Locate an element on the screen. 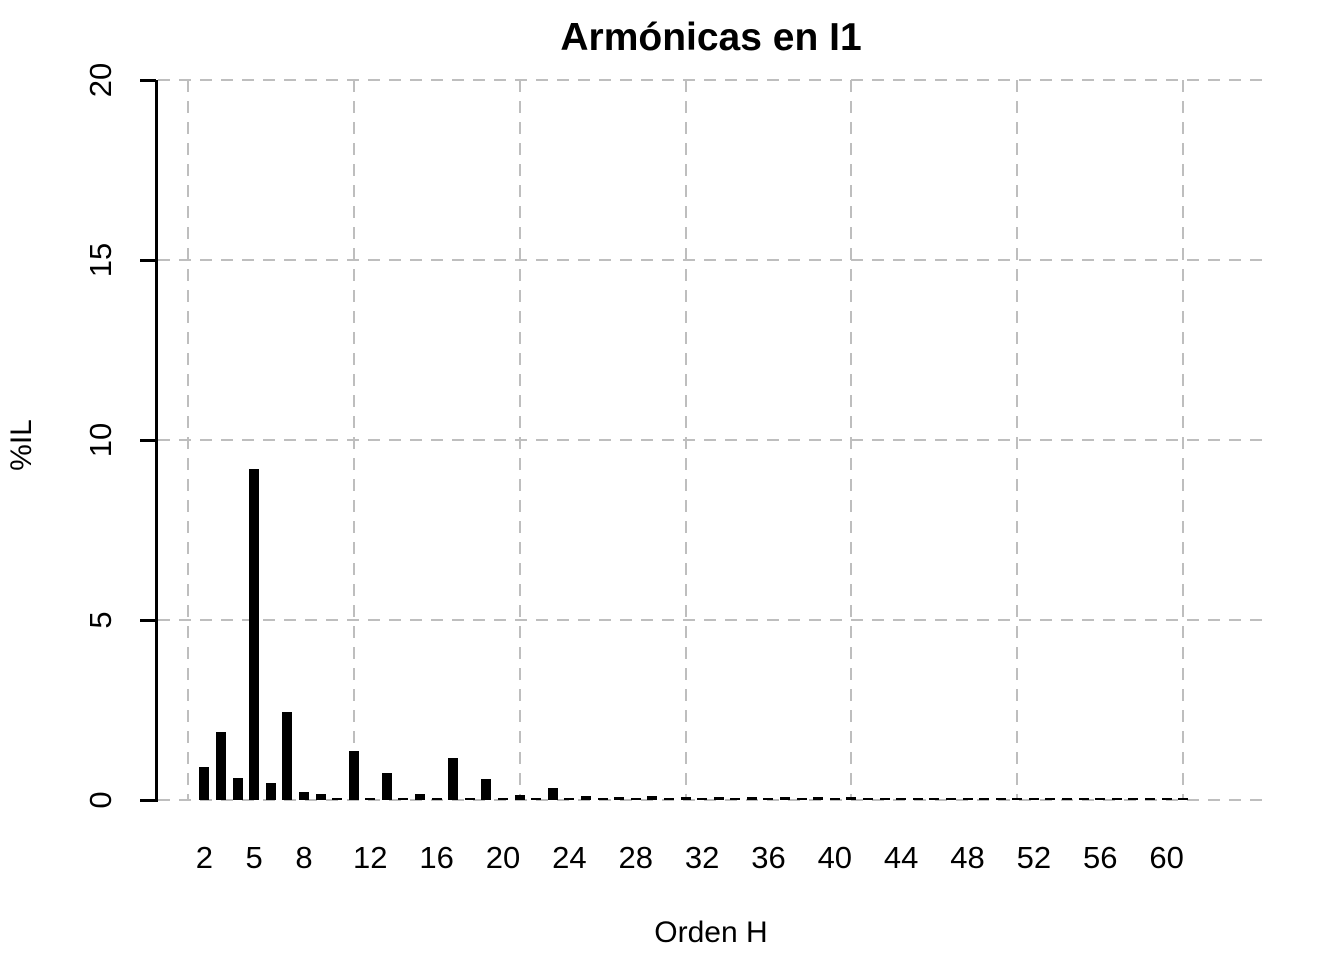 This screenshot has width=1344, height=960. x-axis-tick-label: 48 is located at coordinates (967, 857).